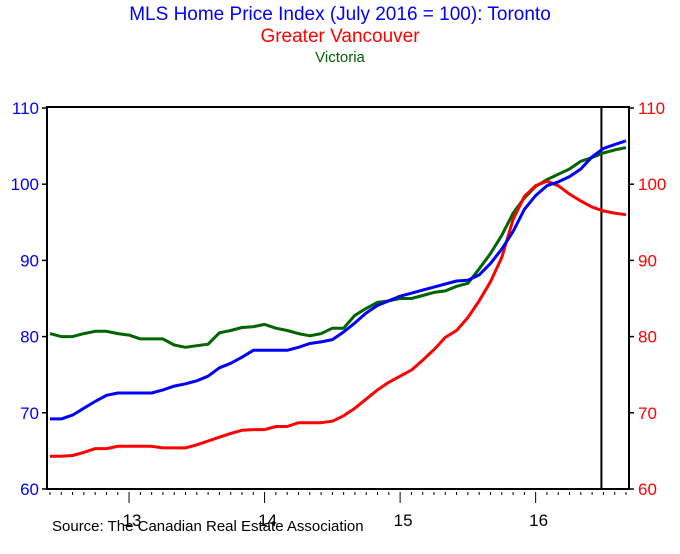 The height and width of the screenshot is (554, 680). I want to click on y-tick-label-right: 70, so click(647, 413).